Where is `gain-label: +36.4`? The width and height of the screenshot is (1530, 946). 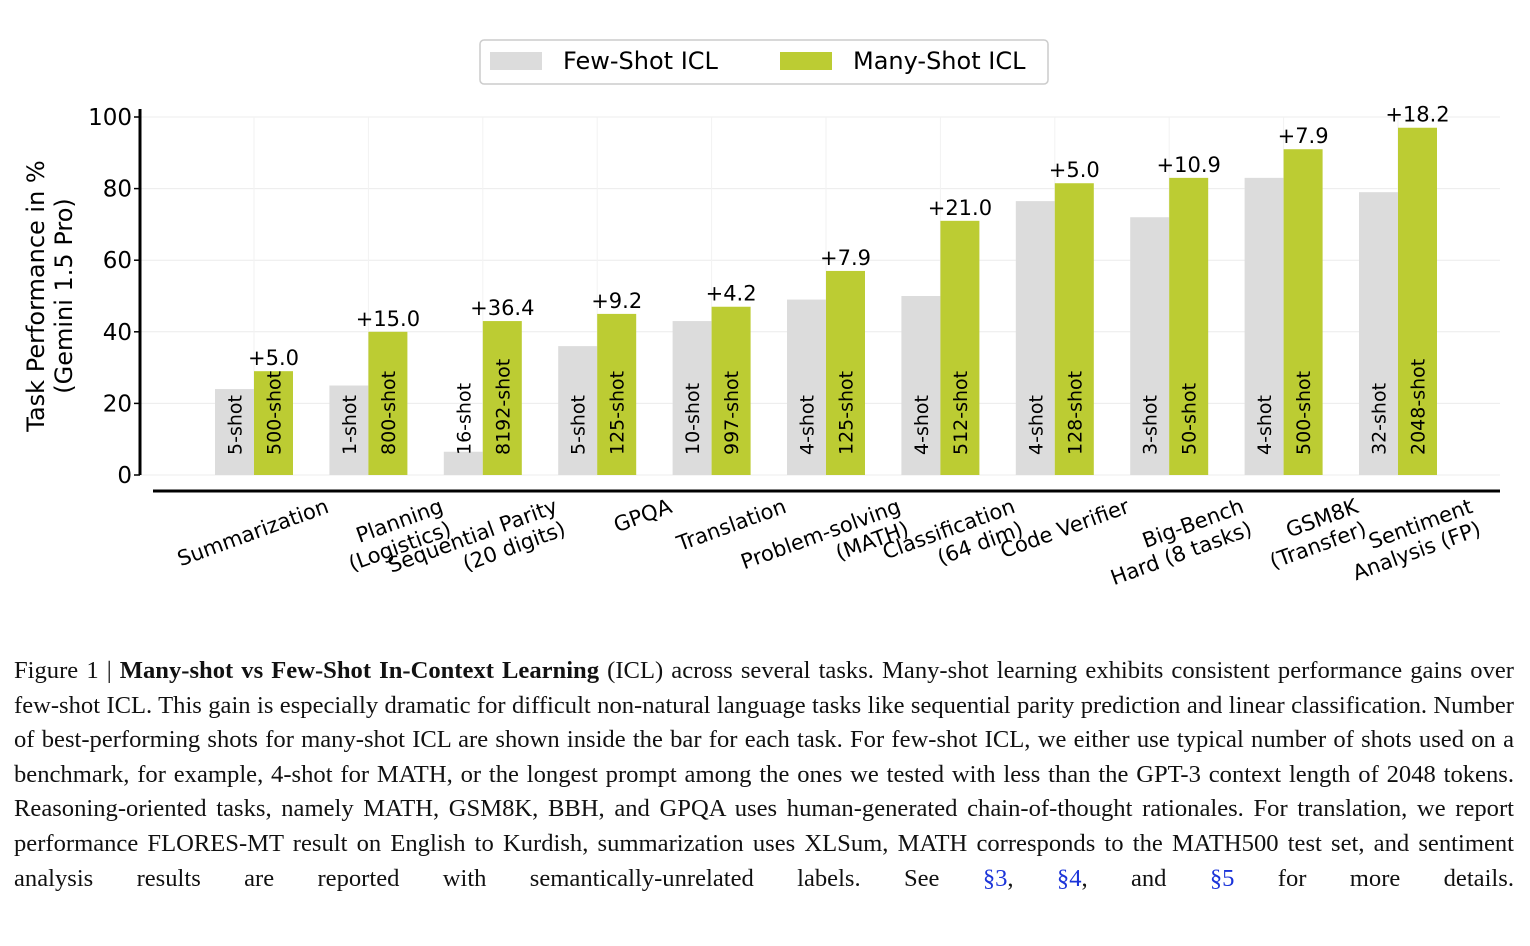
gain-label: +36.4 is located at coordinates (502, 308).